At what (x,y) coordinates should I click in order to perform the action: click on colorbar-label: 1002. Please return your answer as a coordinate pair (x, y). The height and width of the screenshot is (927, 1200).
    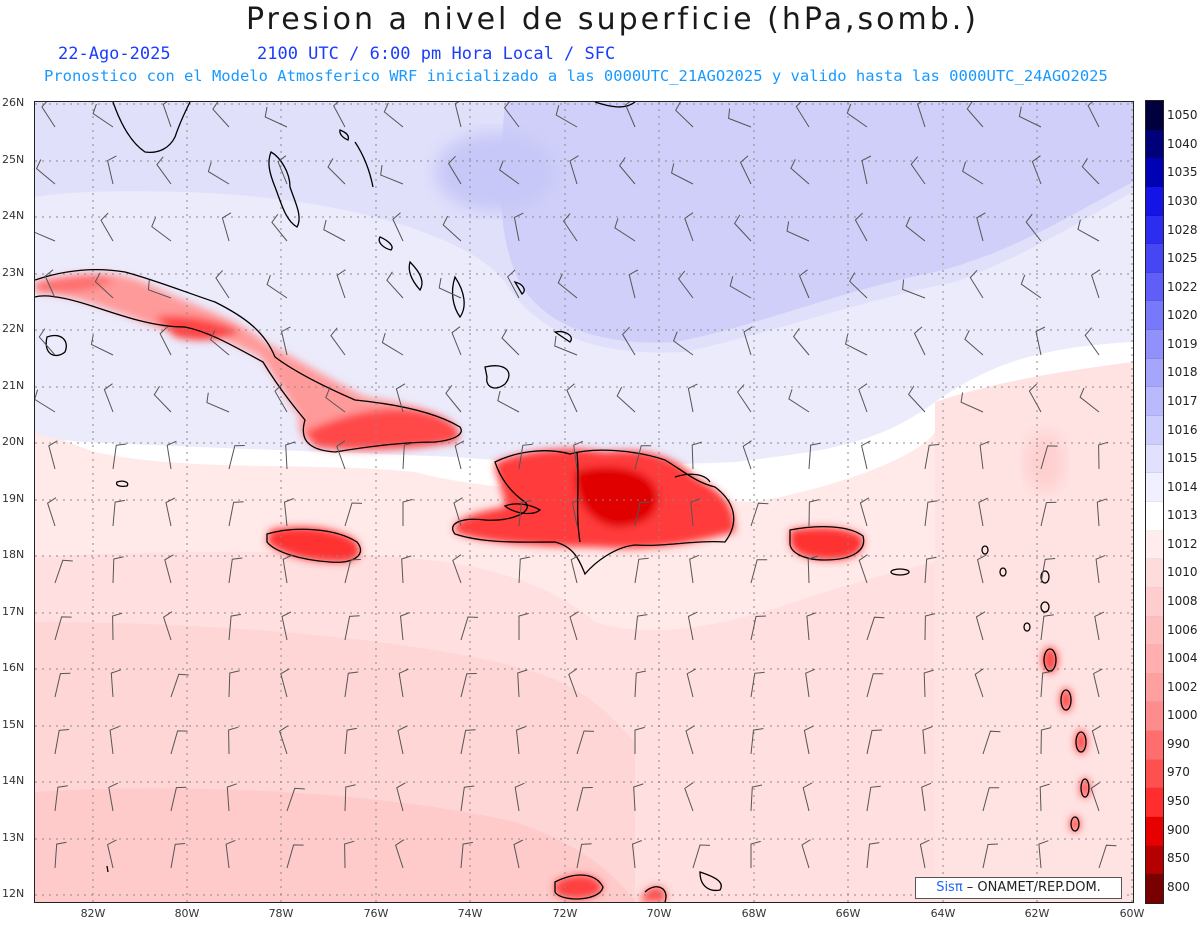
    Looking at the image, I should click on (1182, 686).